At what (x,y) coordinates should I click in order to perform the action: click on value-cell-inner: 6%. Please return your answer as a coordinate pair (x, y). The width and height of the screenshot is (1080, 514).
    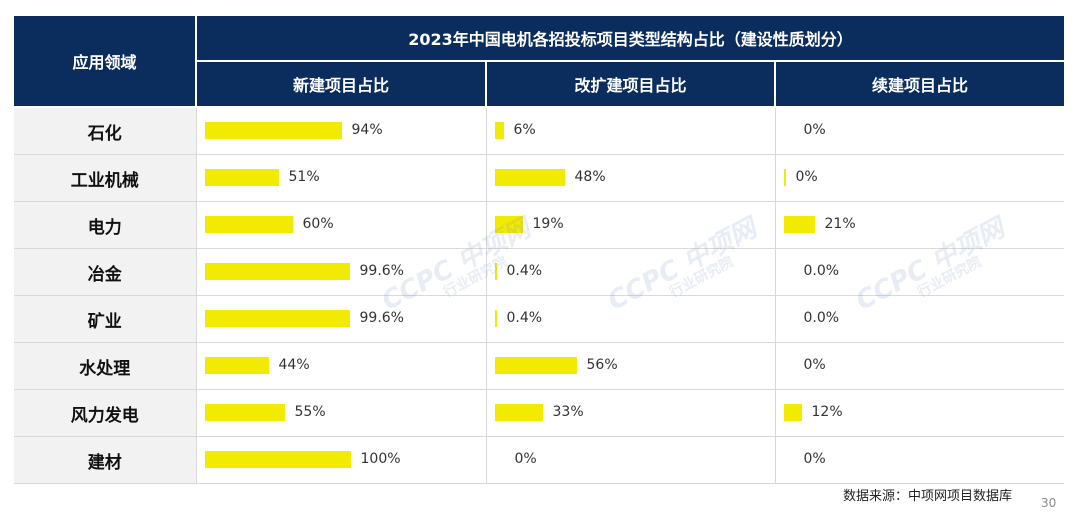
    Looking at the image, I should click on (631, 131).